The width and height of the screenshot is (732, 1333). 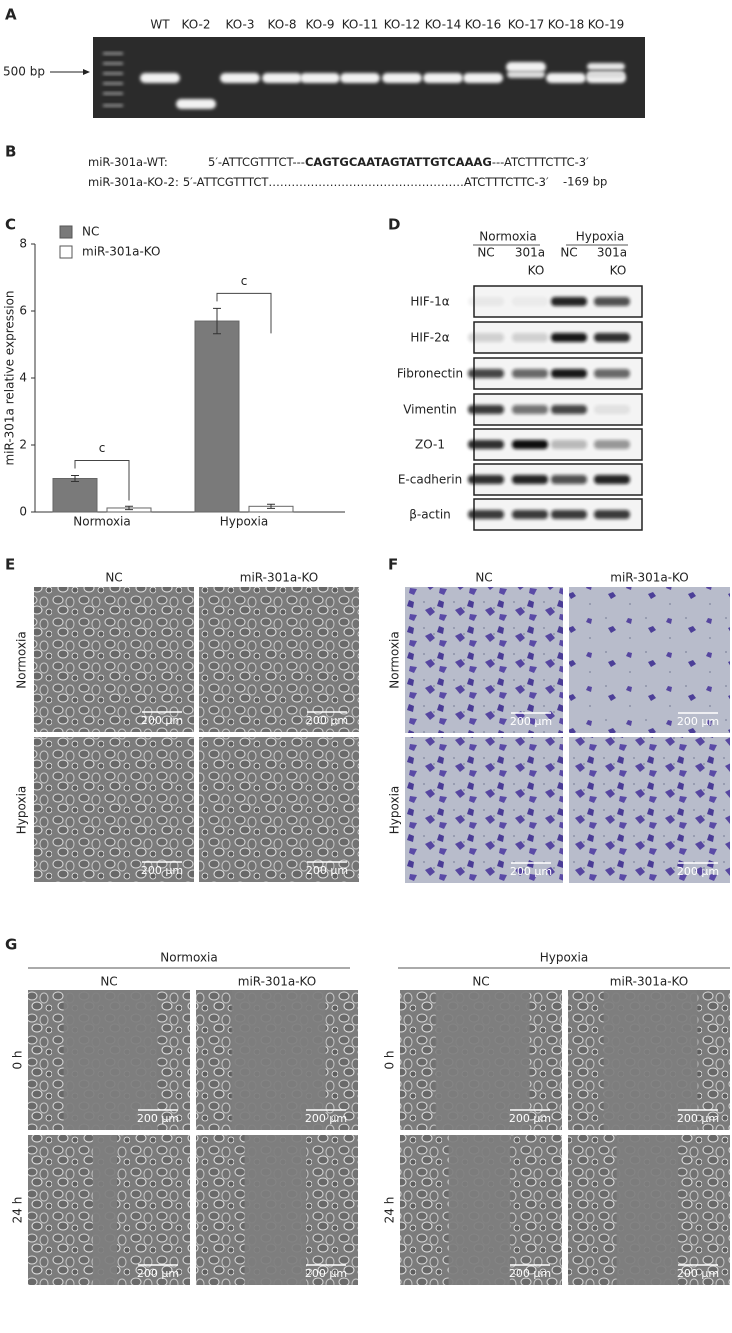 What do you see at coordinates (618, 271) in the screenshot?
I see `lane-label: KO` at bounding box center [618, 271].